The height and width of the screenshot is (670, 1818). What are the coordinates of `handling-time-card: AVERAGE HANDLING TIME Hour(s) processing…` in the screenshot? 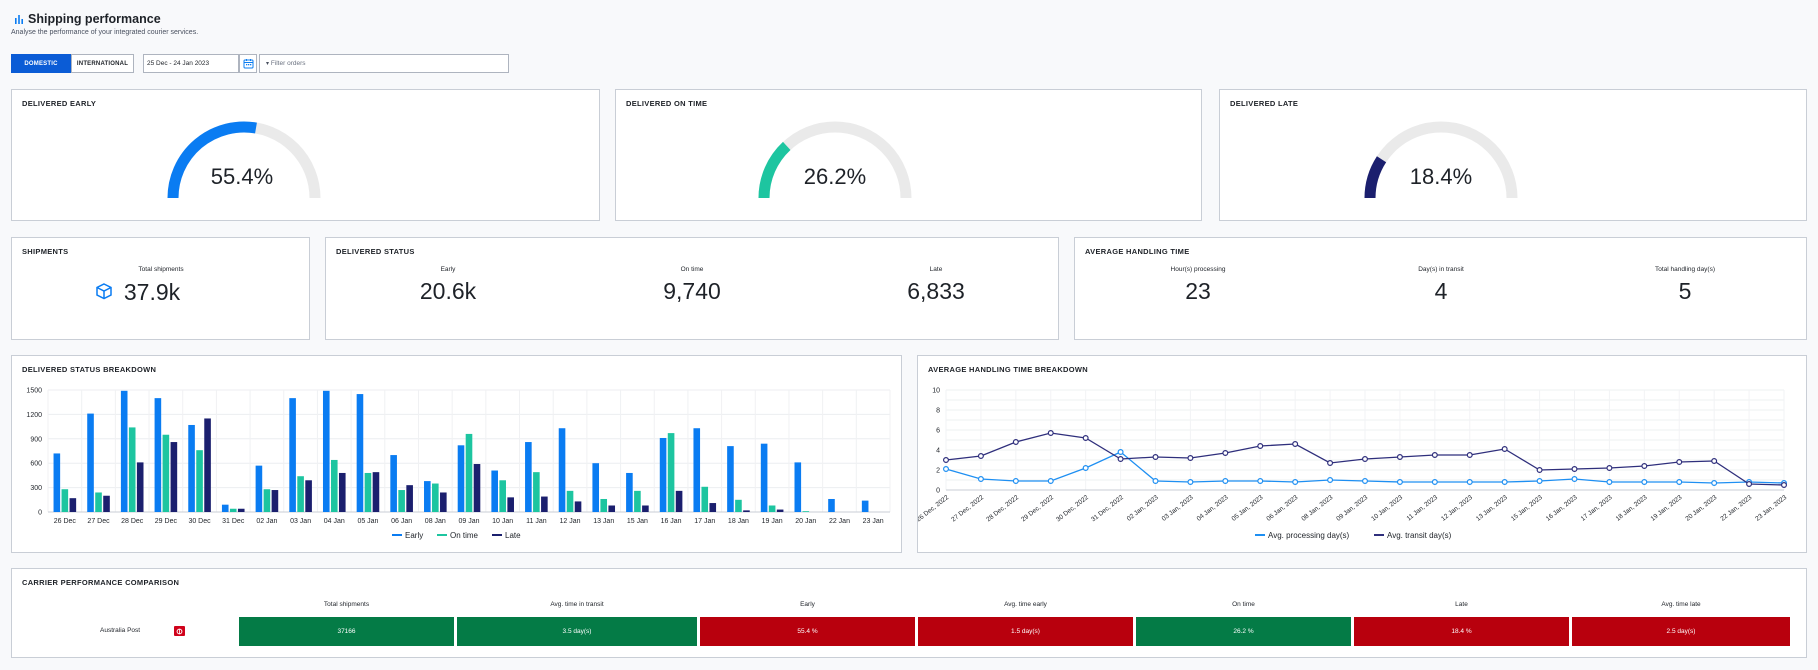 It's located at (1440, 288).